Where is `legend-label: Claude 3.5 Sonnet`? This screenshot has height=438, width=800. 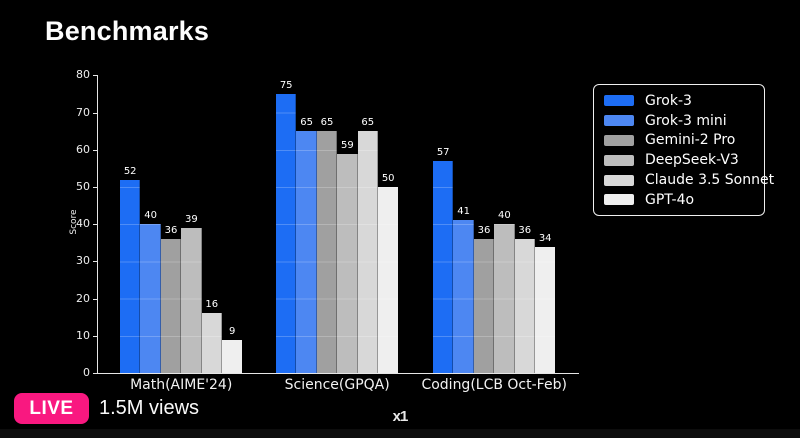 legend-label: Claude 3.5 Sonnet is located at coordinates (710, 180).